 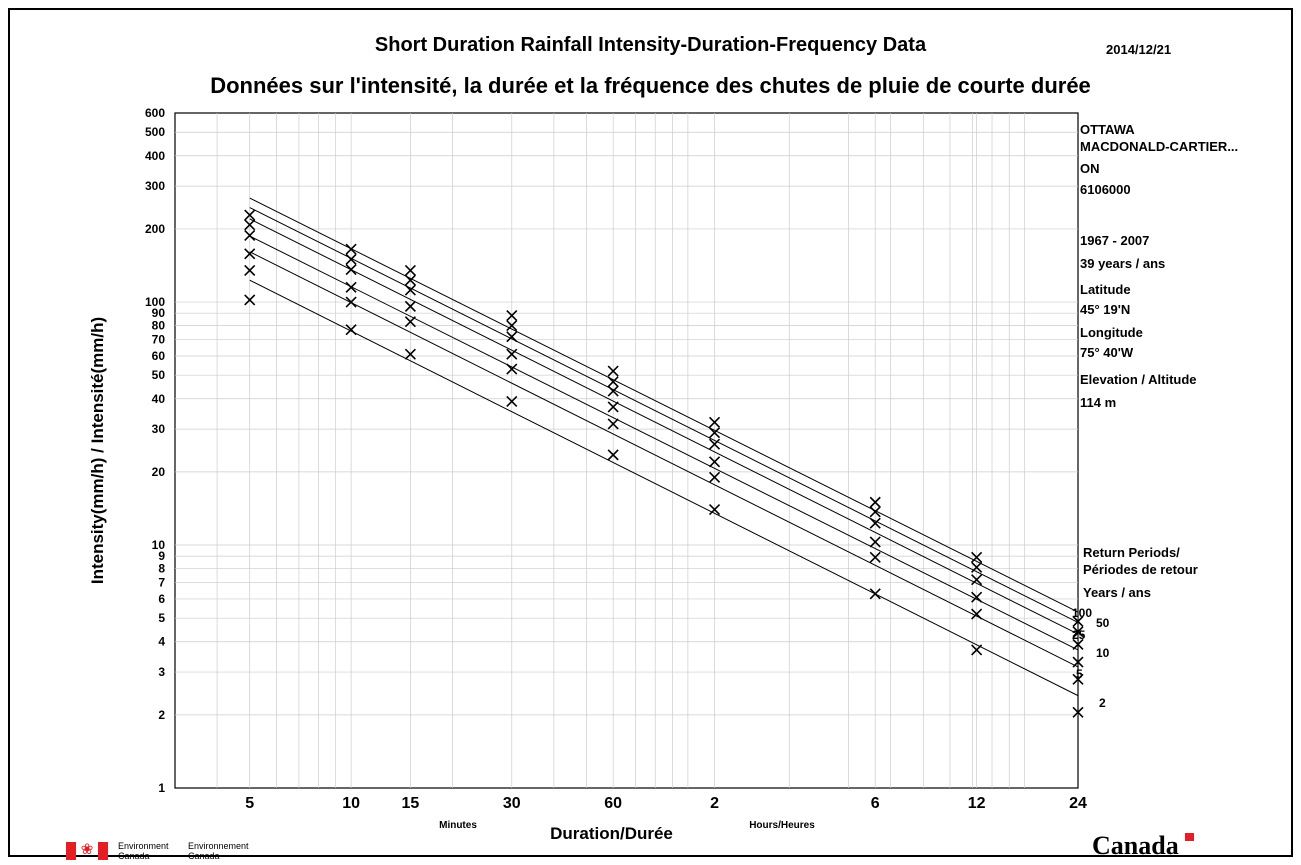 I want to click on y-tick-label: 1, so click(x=161, y=788).